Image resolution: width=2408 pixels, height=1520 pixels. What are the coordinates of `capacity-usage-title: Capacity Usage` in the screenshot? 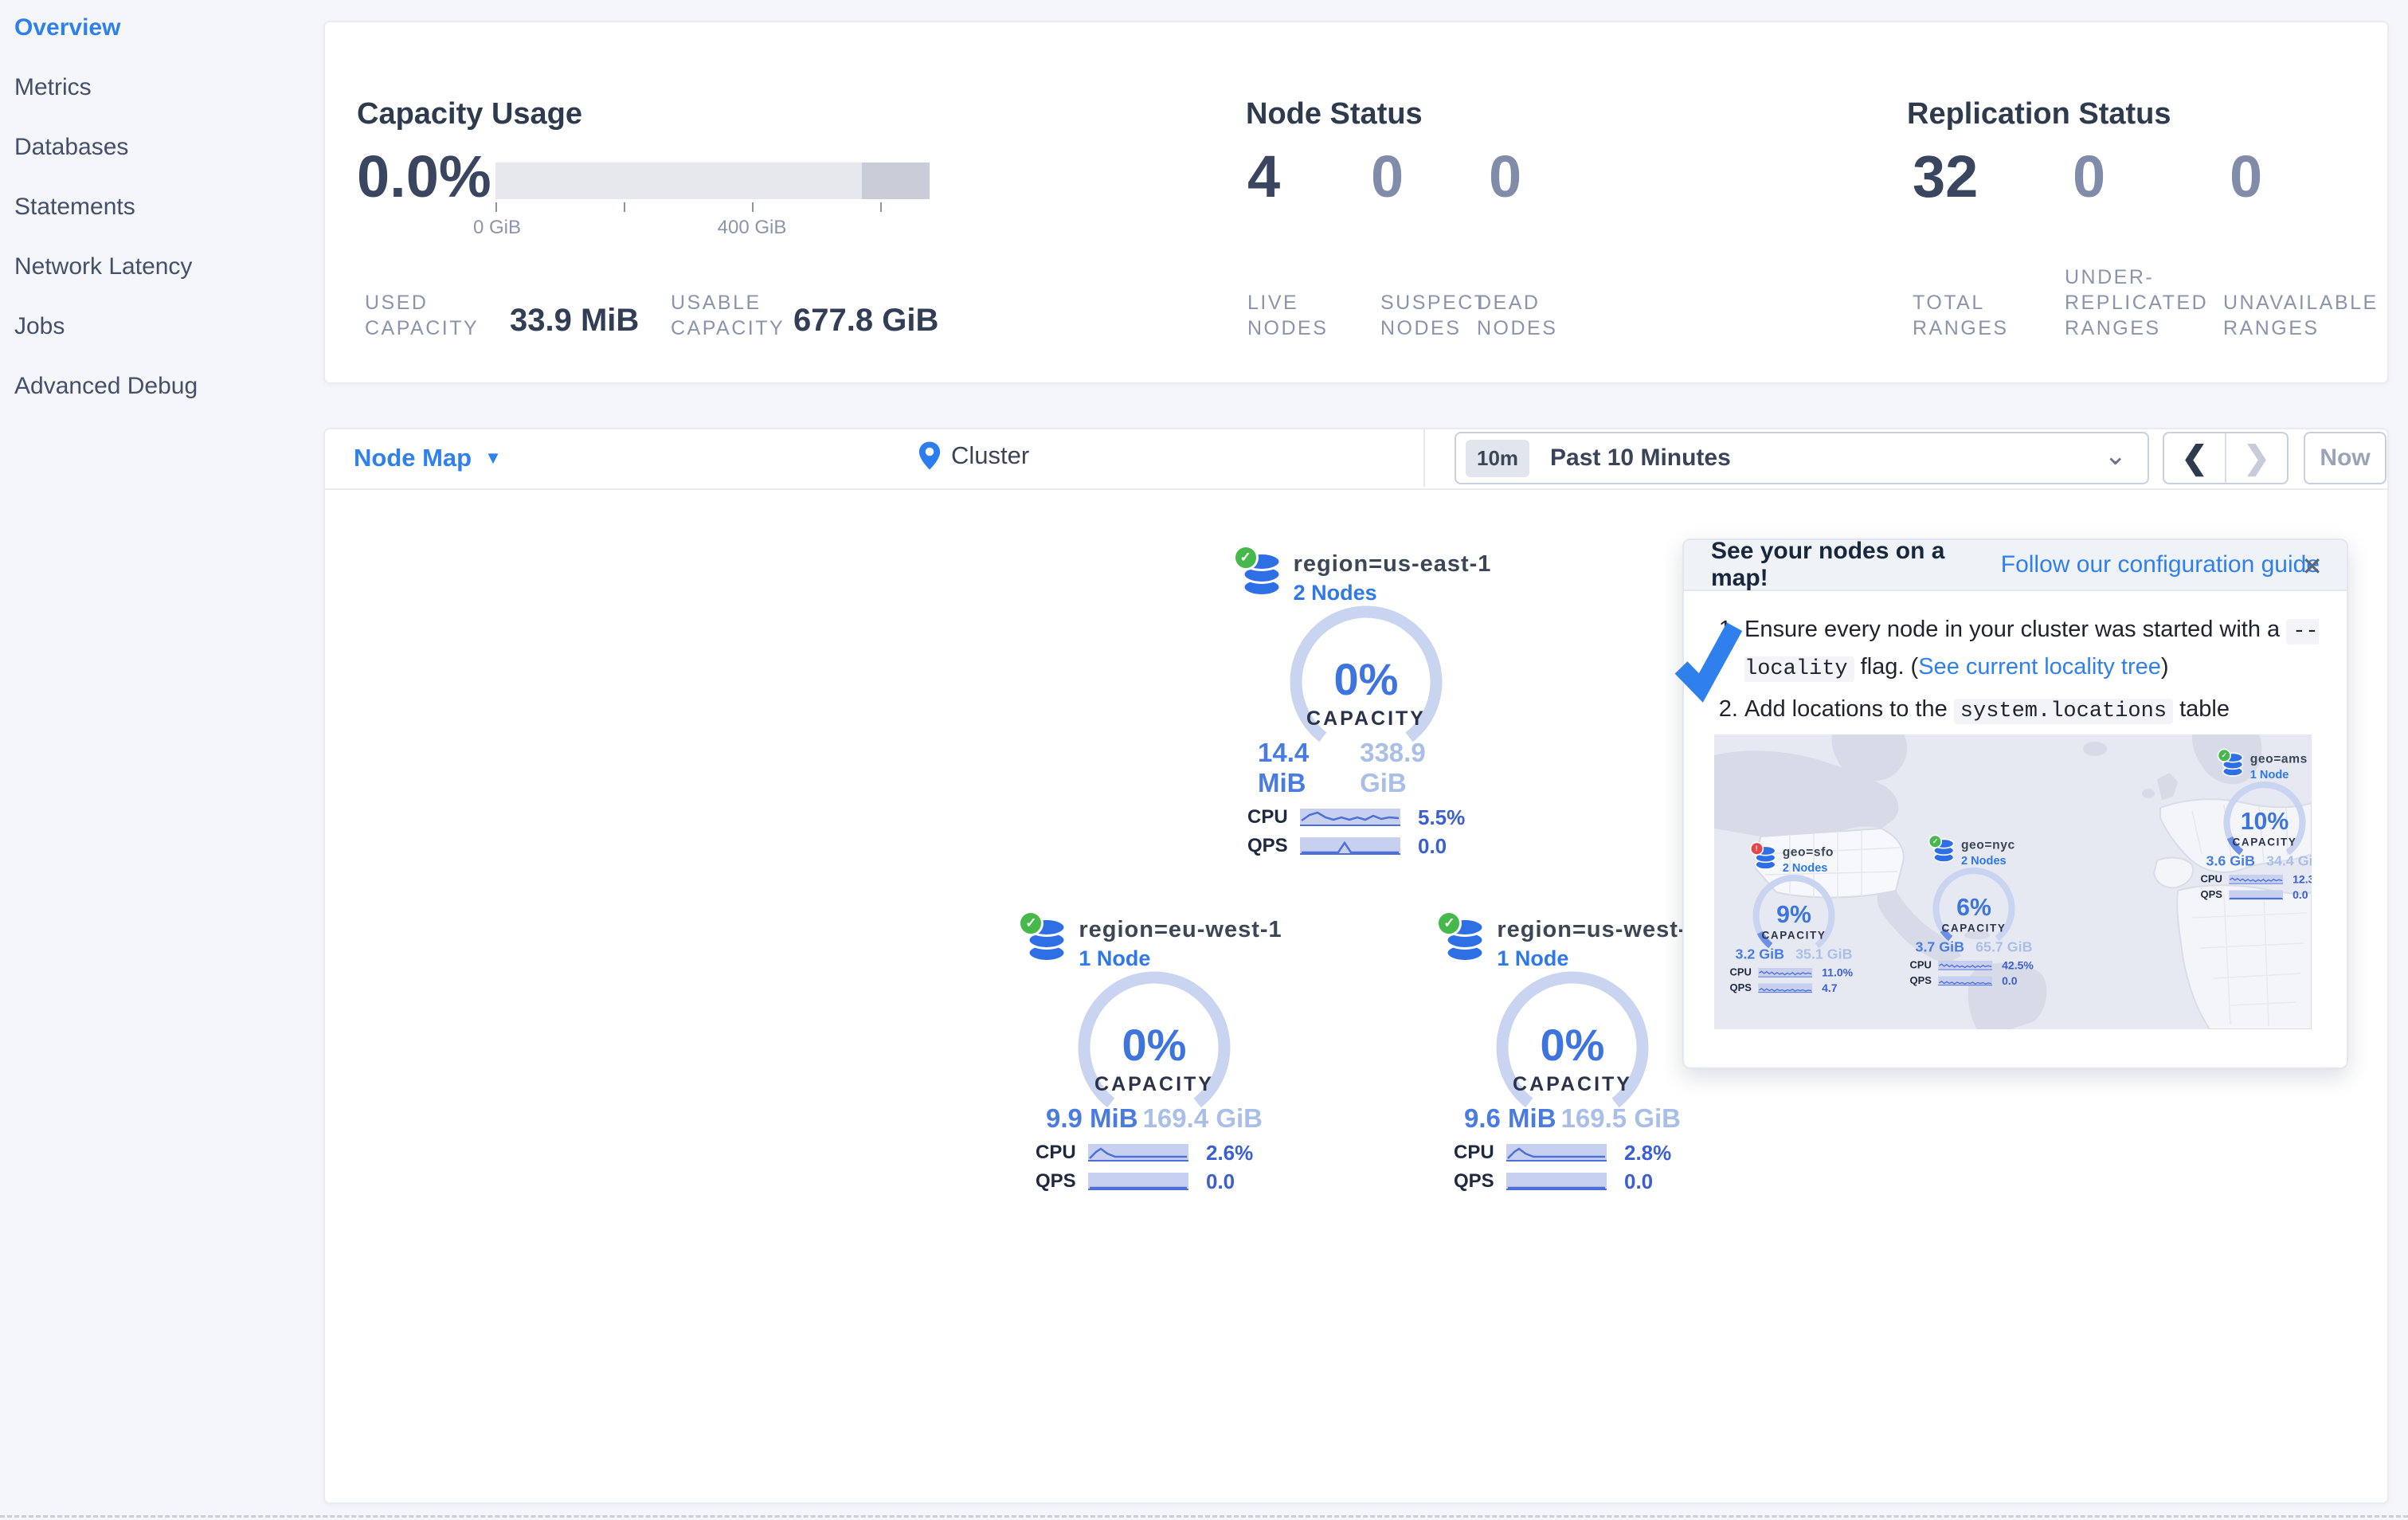 It's located at (470, 113).